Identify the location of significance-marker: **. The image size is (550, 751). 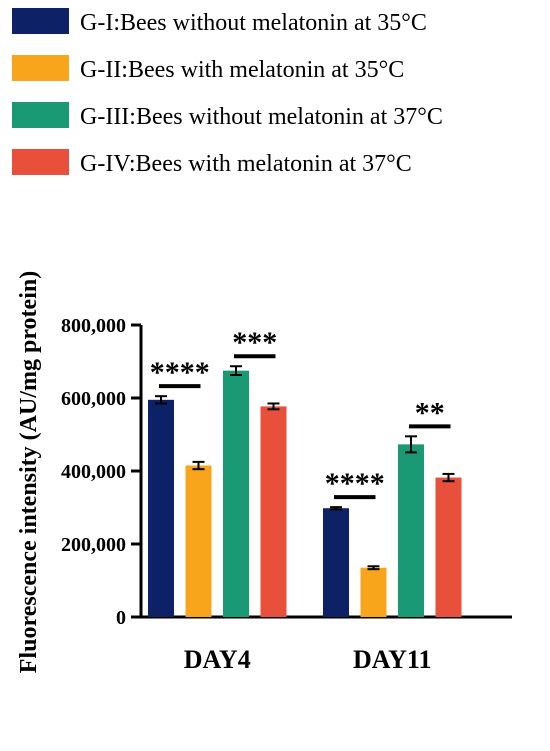
(430, 412).